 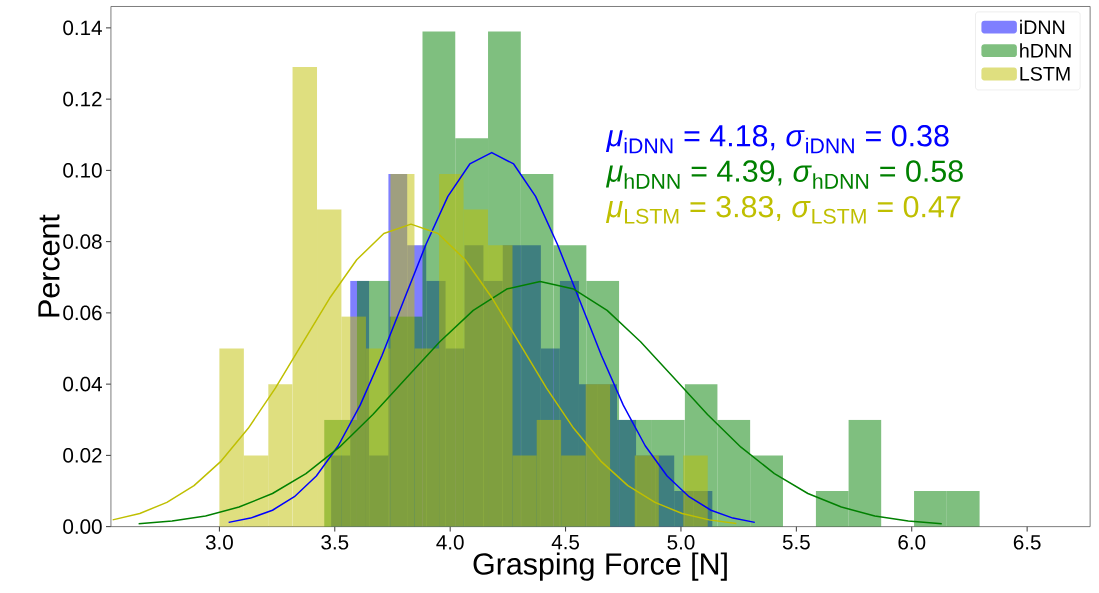 I want to click on x-tick-label: 6.0, so click(x=912, y=542).